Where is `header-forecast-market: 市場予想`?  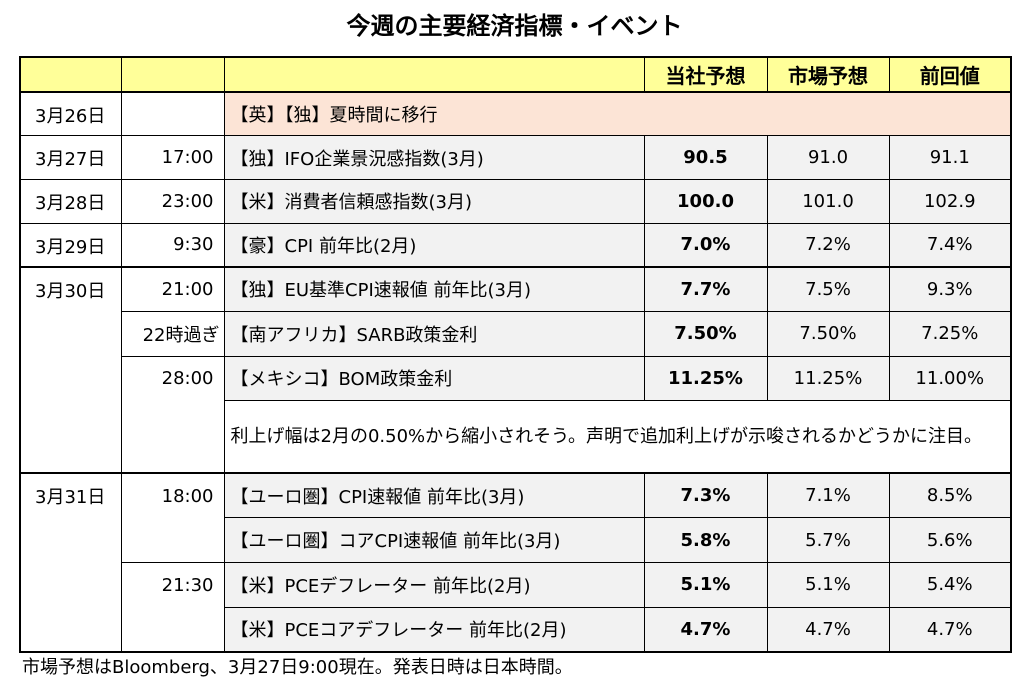 header-forecast-market: 市場予想 is located at coordinates (828, 75).